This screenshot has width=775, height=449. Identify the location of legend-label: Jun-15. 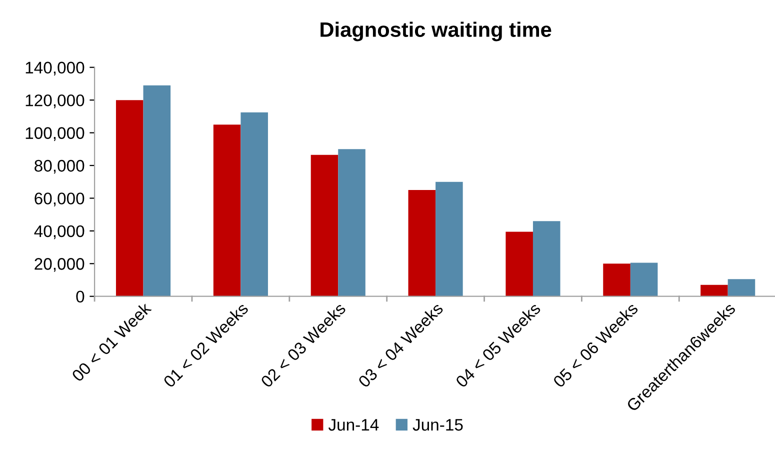
(437, 425).